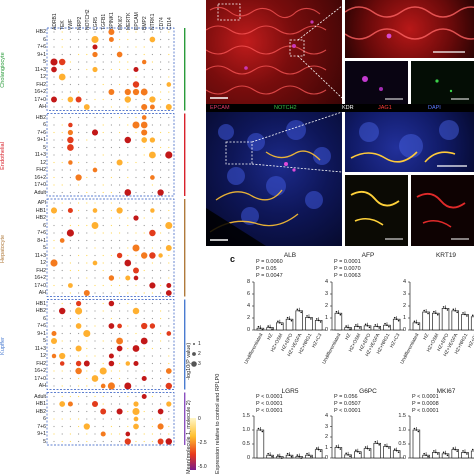 The image size is (474, 474). What do you see at coordinates (365, 424) in the screenshot?
I see `bar-chart-g6pc: G6PC P = 0.056 P = 0.0507 P < 0.0001 0 1 2 3 4` at bounding box center [365, 424].